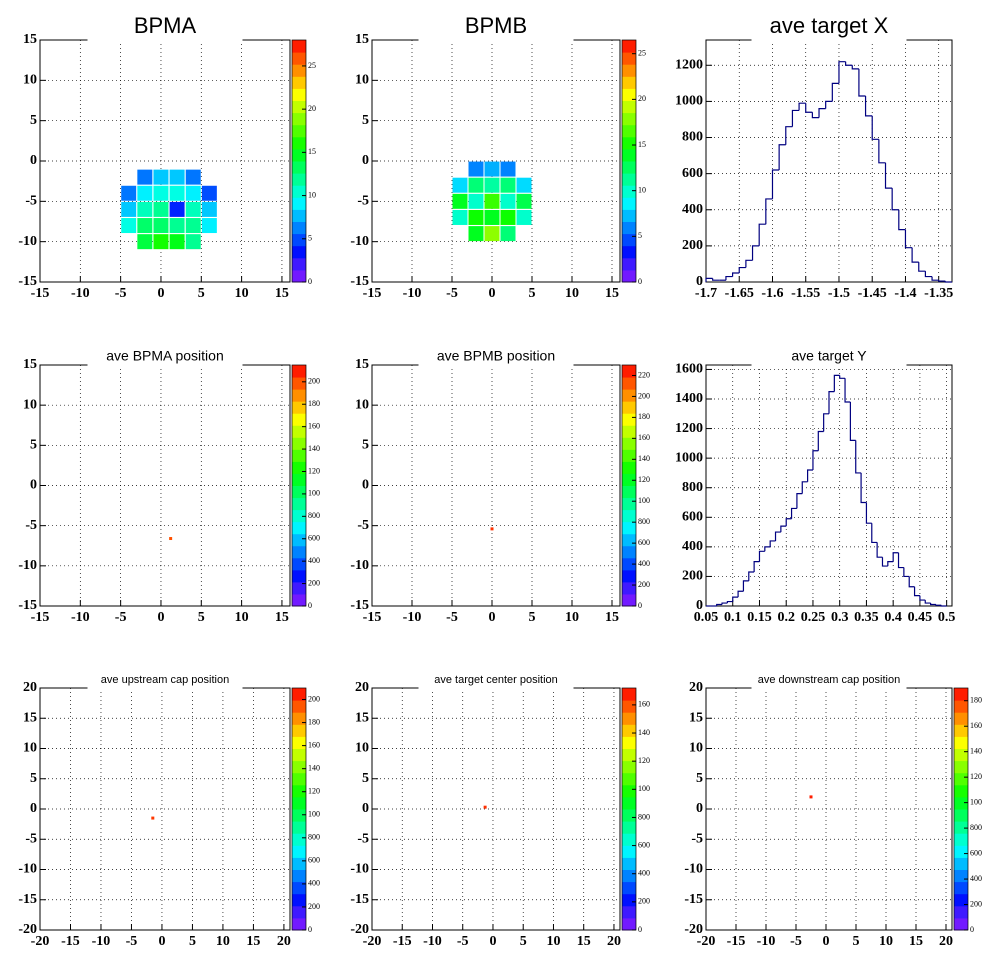 Image resolution: width=996 pixels, height=972 pixels. What do you see at coordinates (644, 479) in the screenshot?
I see `z-tick-label: 120` at bounding box center [644, 479].